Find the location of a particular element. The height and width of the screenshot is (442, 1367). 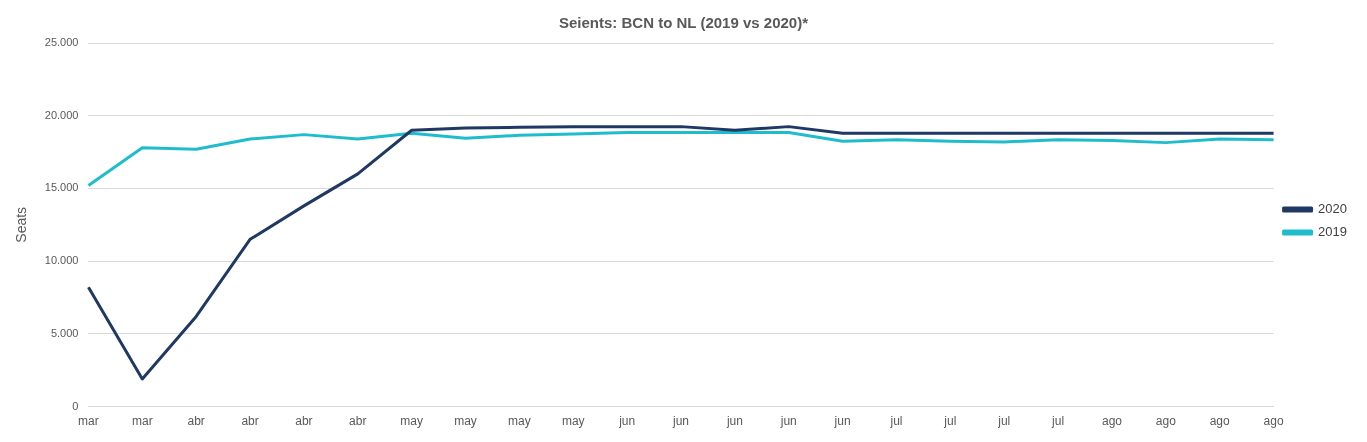

y-tick-label: 0 is located at coordinates (75, 405).